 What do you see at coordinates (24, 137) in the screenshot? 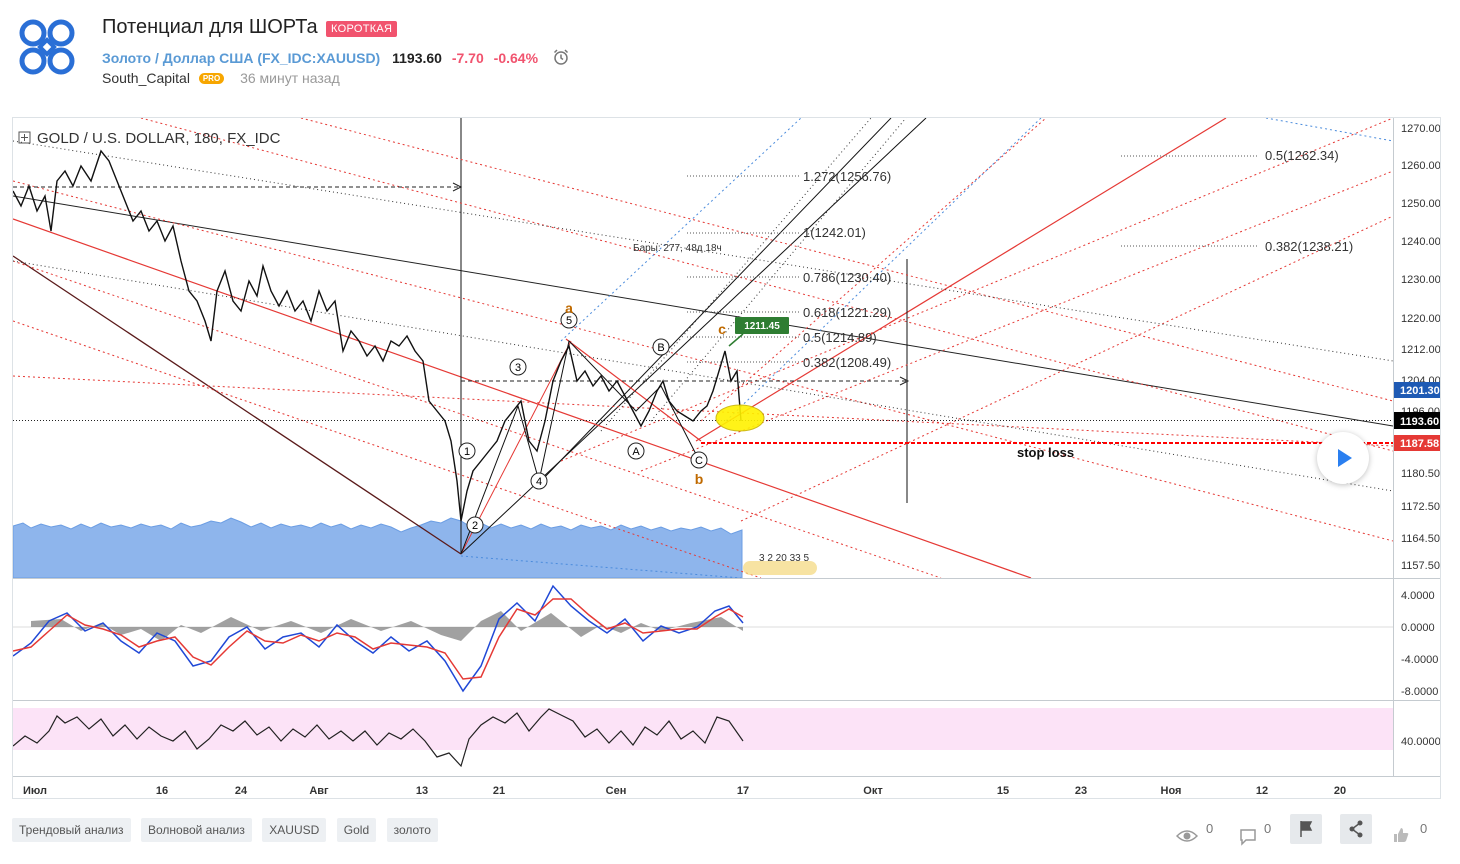
I see `legend-toggle-icon` at bounding box center [24, 137].